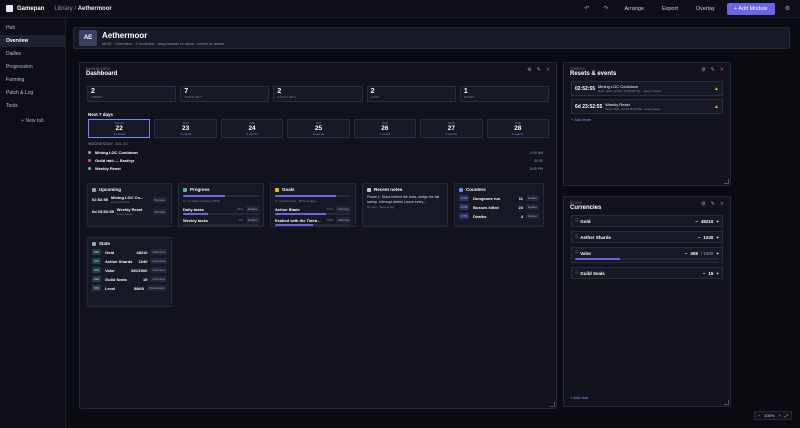 This screenshot has width=800, height=428. What do you see at coordinates (32, 41) in the screenshot?
I see `sidebar-item-overview: Overview` at bounding box center [32, 41].